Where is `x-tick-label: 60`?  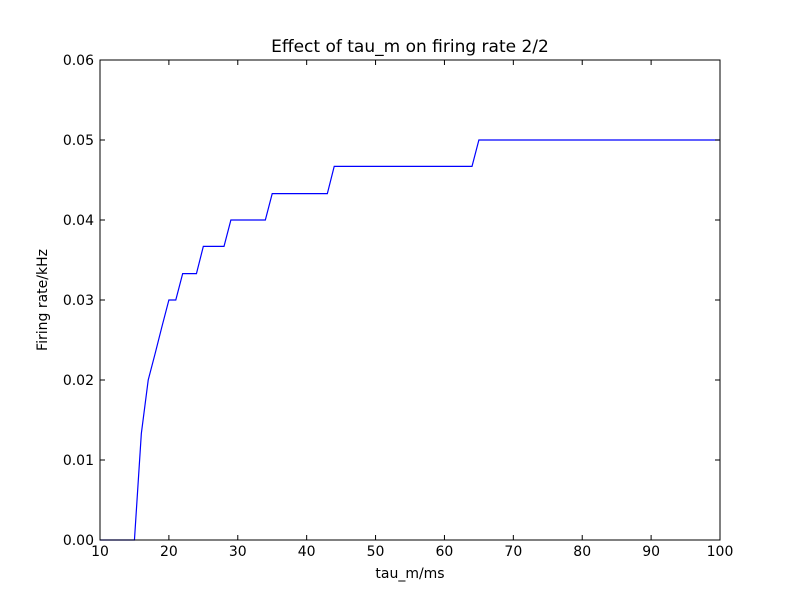
x-tick-label: 60 is located at coordinates (445, 552).